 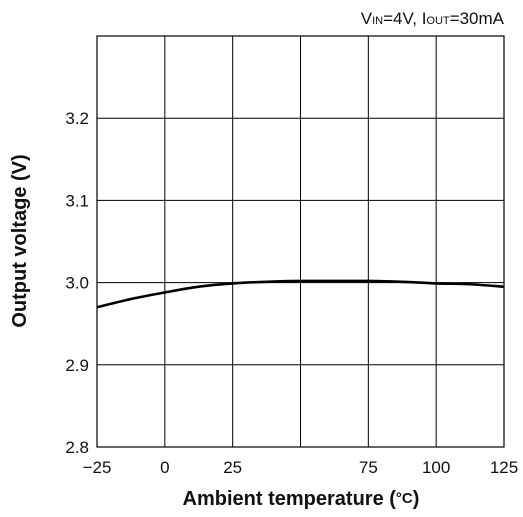 I want to click on x-tick-label: 75, so click(x=368, y=467).